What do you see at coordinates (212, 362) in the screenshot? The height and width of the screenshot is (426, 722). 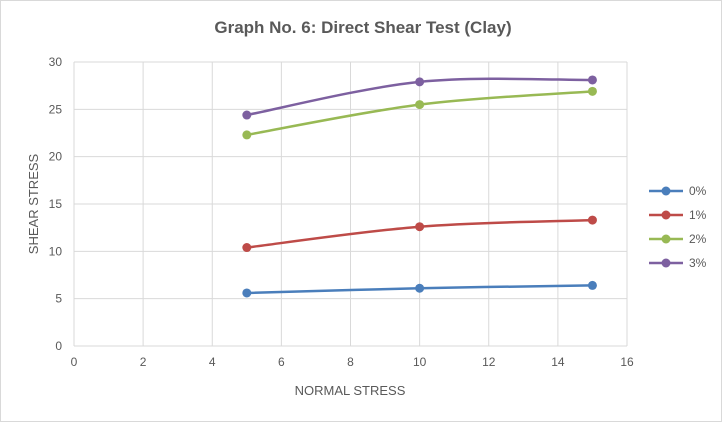 I see `x-tick-label: 4` at bounding box center [212, 362].